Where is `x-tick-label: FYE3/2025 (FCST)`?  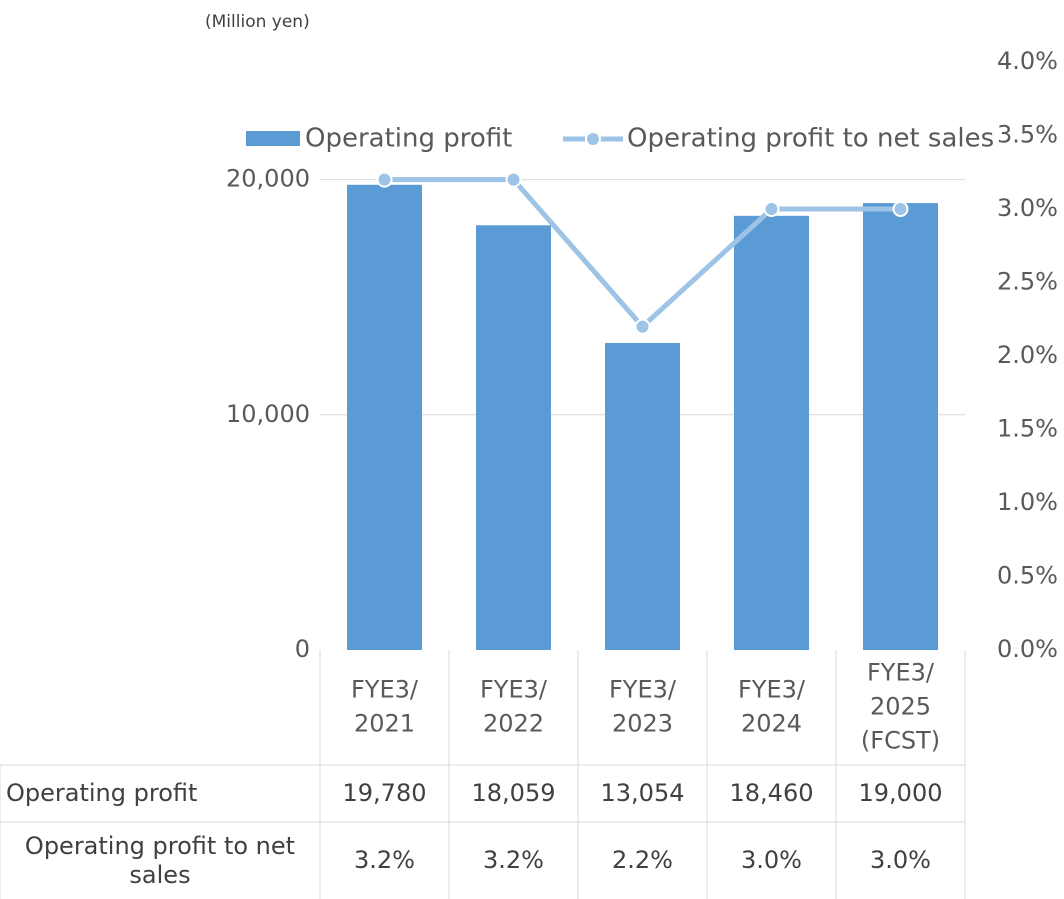 x-tick-label: FYE3/2025 (FCST) is located at coordinates (900, 707).